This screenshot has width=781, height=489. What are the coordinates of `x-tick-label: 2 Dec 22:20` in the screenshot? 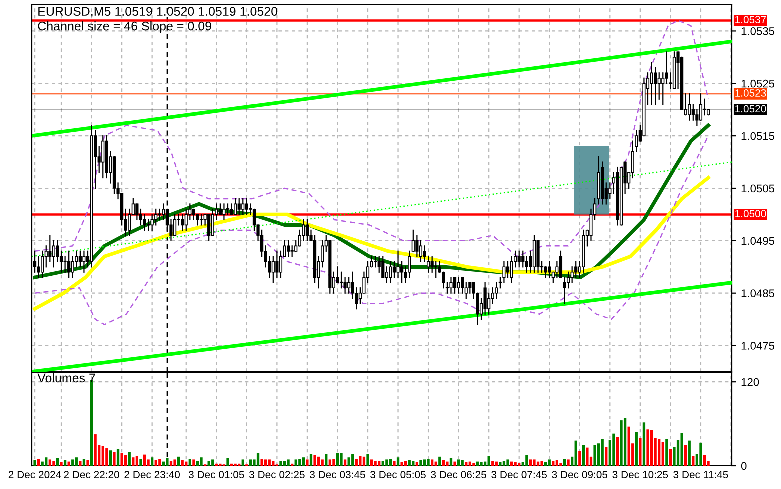 It's located at (92, 475).